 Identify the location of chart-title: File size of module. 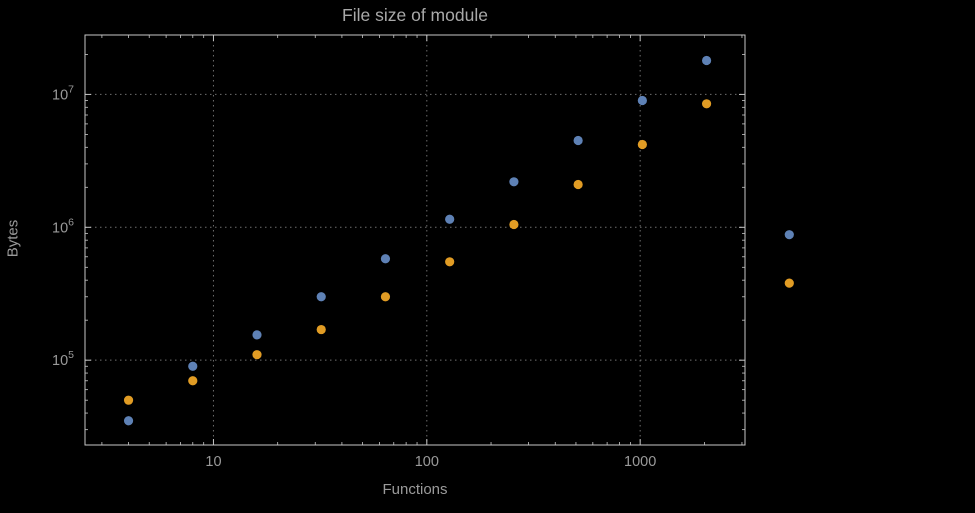
(415, 15).